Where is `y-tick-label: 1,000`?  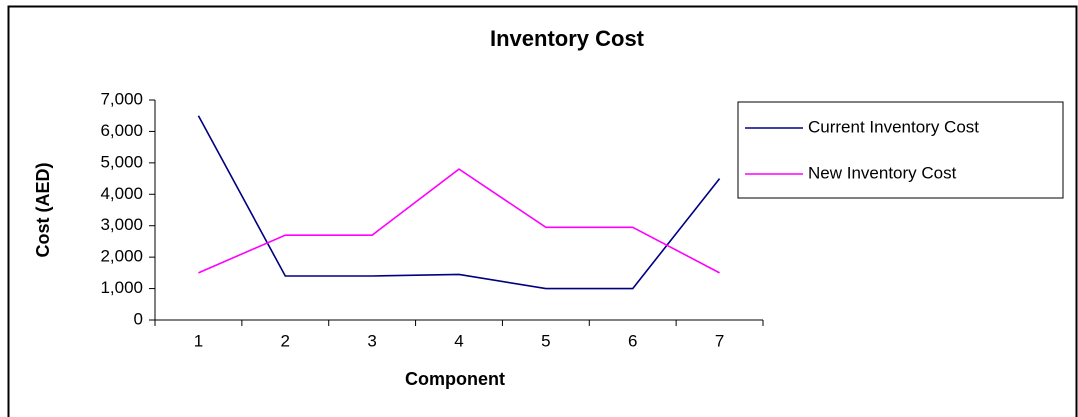
y-tick-label: 1,000 is located at coordinates (121, 287).